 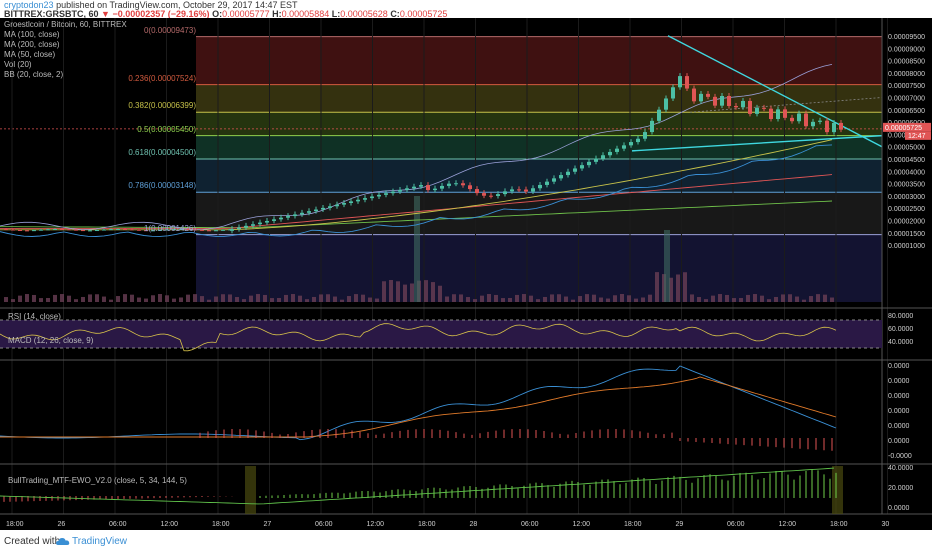 I want to click on low-value: 0.00005628, so click(x=364, y=14).